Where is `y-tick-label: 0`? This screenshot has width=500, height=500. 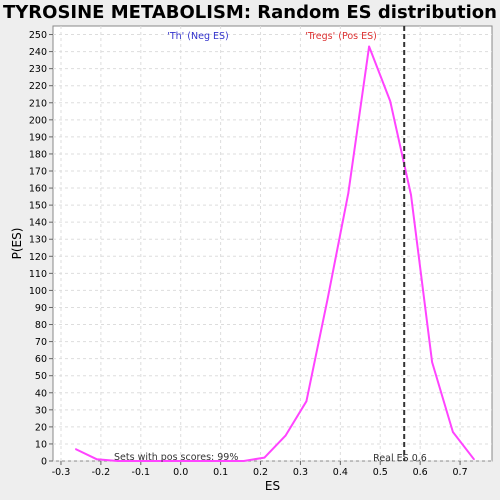 y-tick-label: 0 is located at coordinates (44, 462).